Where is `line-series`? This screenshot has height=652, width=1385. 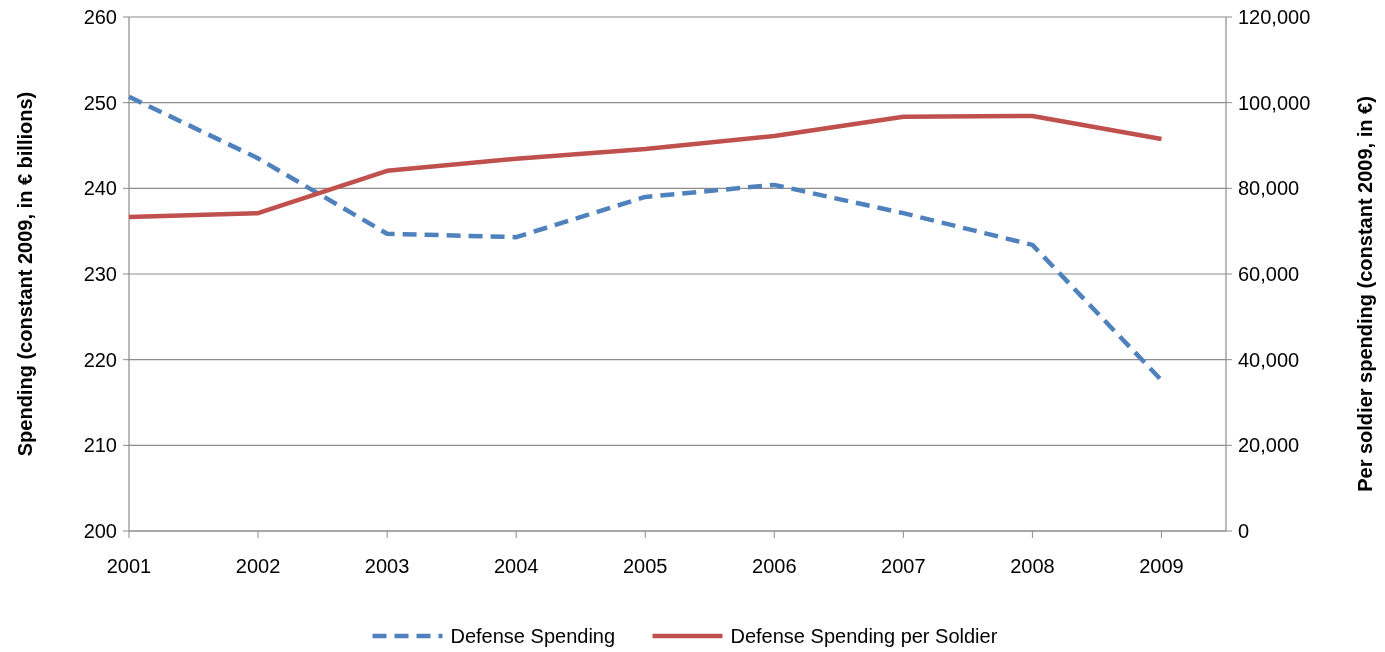 line-series is located at coordinates (645, 166).